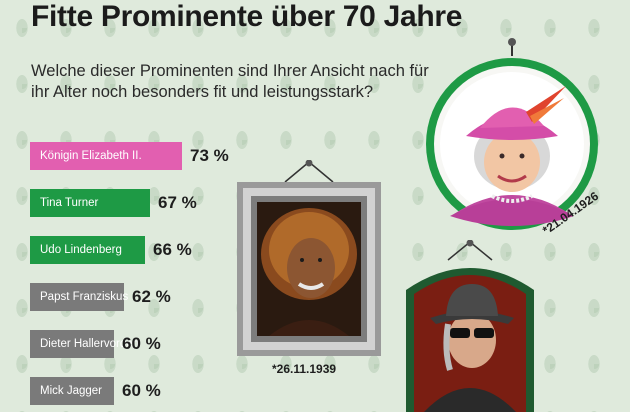  Describe the element at coordinates (172, 249) in the screenshot. I see `bar-value-label: 66 %` at that location.